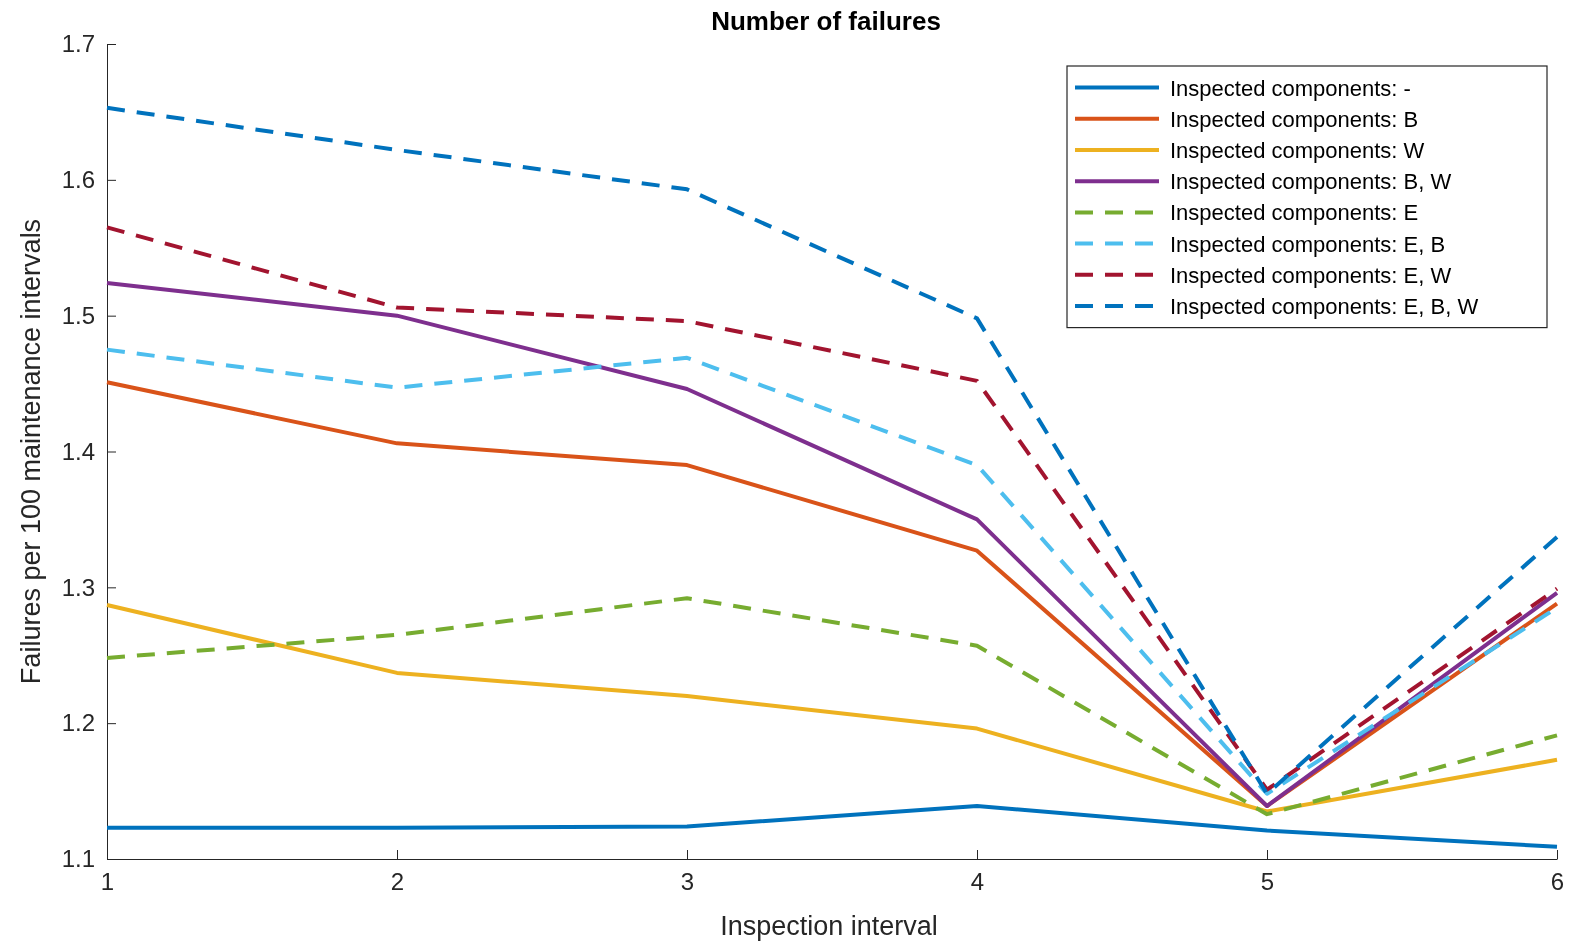 The height and width of the screenshot is (947, 1576). Describe the element at coordinates (1311, 275) in the screenshot. I see `legend-label: Inspected components: E, W` at that location.